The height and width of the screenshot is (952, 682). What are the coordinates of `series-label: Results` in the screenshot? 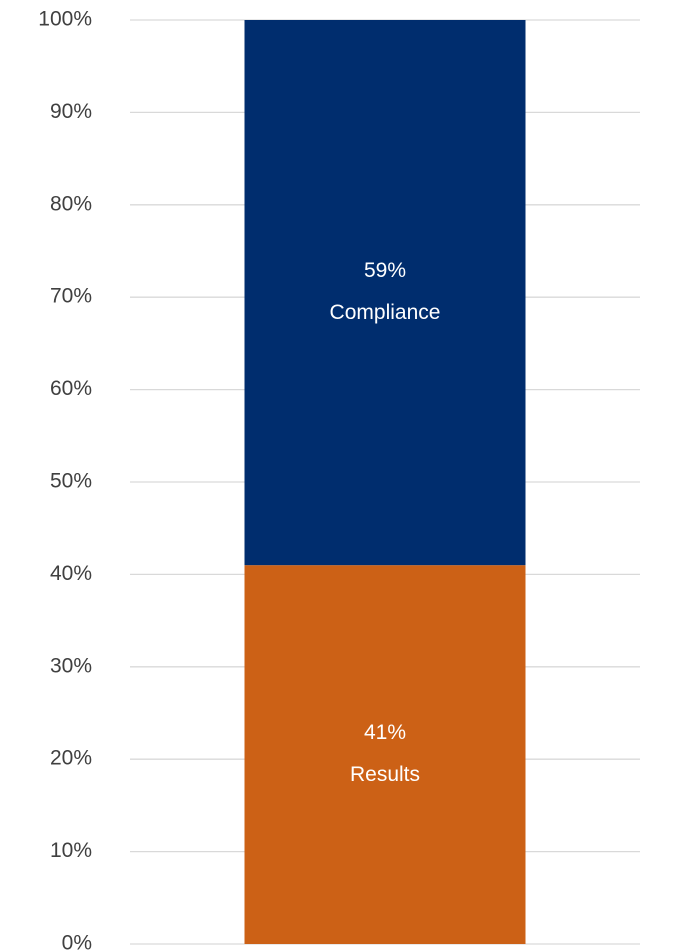 It's located at (385, 774).